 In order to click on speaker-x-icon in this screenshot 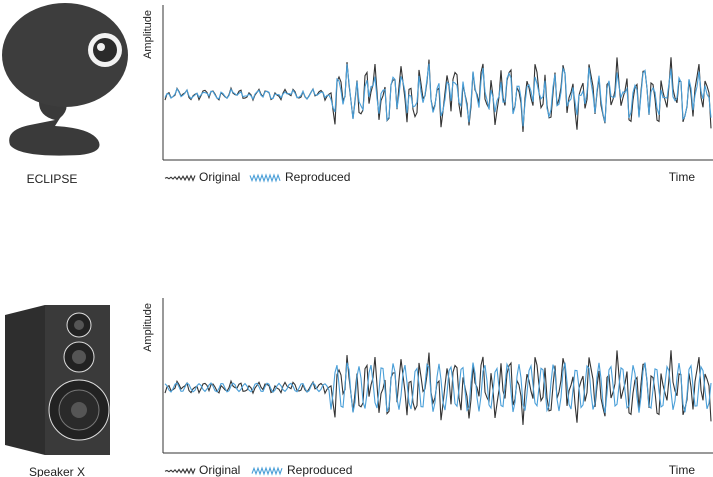, I will do `click(57, 380)`.